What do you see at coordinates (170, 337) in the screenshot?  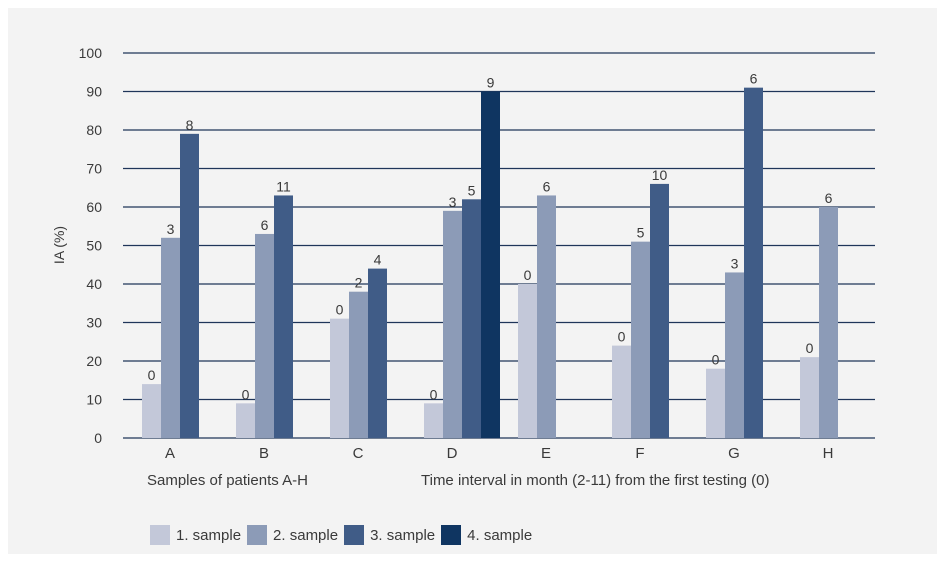 I see `bar-A-s2` at bounding box center [170, 337].